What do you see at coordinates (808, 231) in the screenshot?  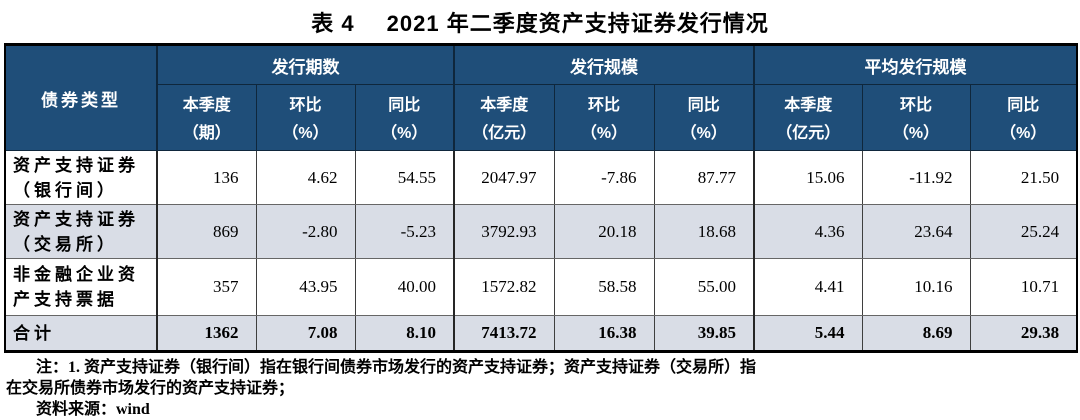 I see `data-cell: 4.36` at bounding box center [808, 231].